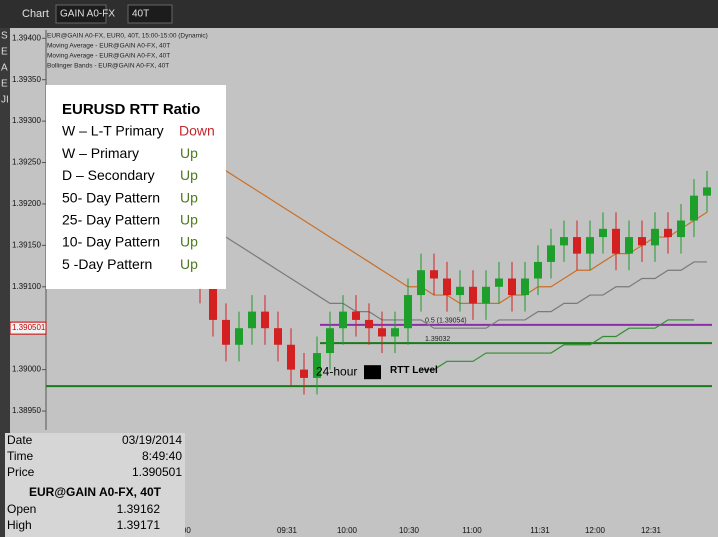 The height and width of the screenshot is (537, 718). What do you see at coordinates (26, 286) in the screenshot?
I see `y-tick-label: 1.39100` at bounding box center [26, 286].